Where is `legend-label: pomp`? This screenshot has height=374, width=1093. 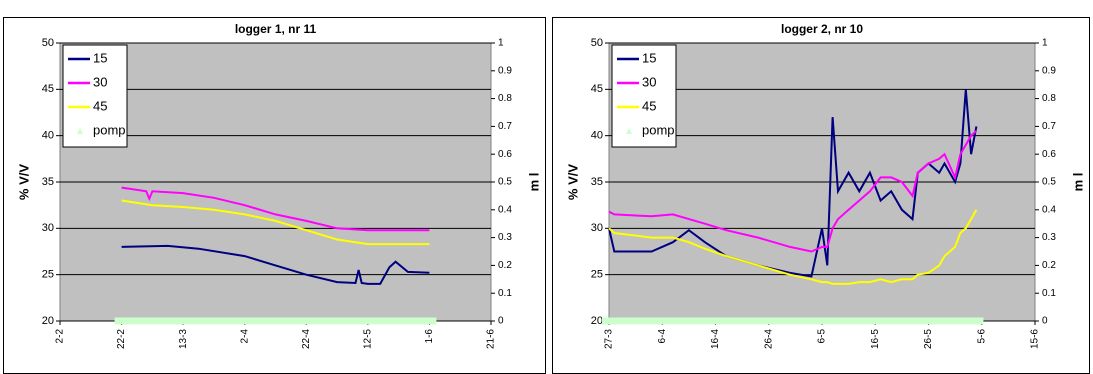 legend-label: pomp is located at coordinates (658, 129).